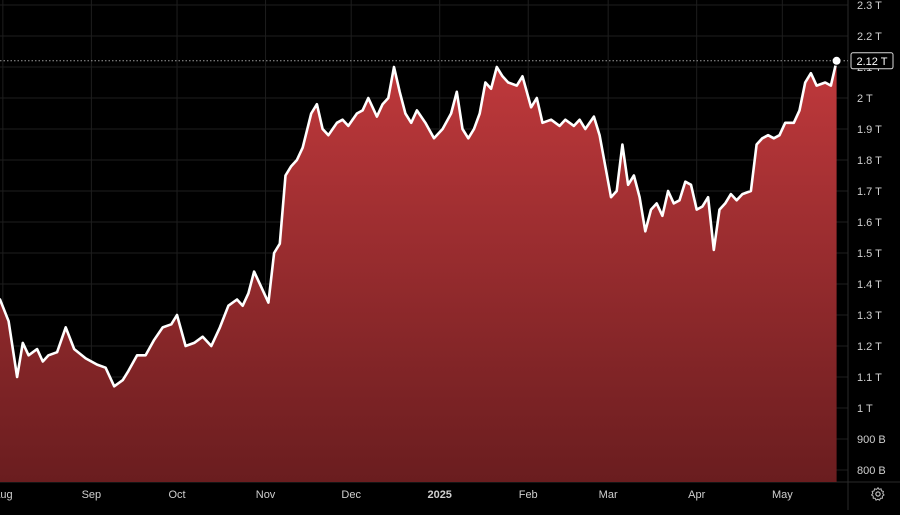  What do you see at coordinates (869, 130) in the screenshot?
I see `y-tick-label: 1.9 T` at bounding box center [869, 130].